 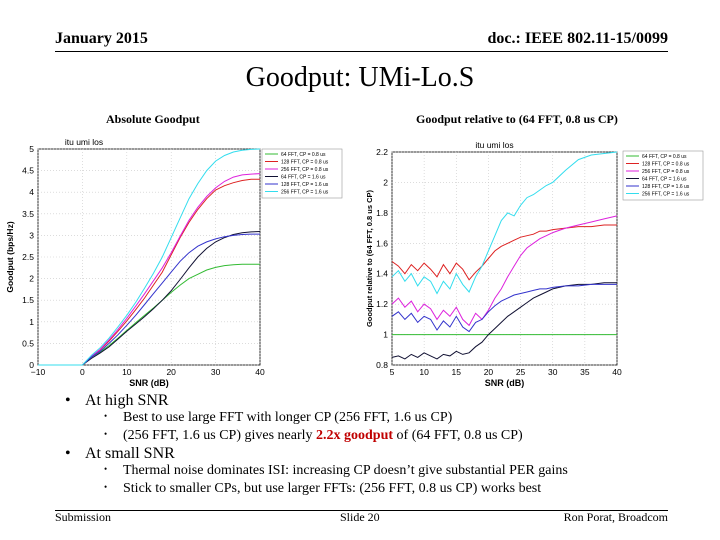 I want to click on y-tick-label: 4, so click(x=31, y=192).